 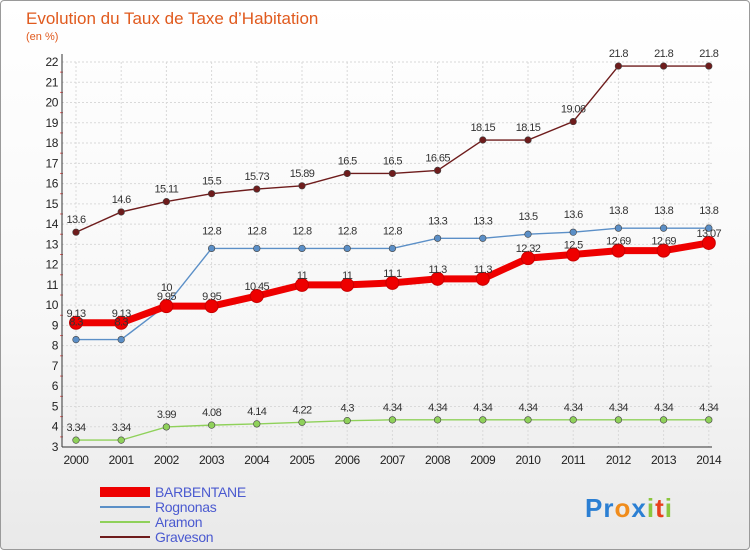 I want to click on y-tick-label: 3, so click(x=55, y=447).